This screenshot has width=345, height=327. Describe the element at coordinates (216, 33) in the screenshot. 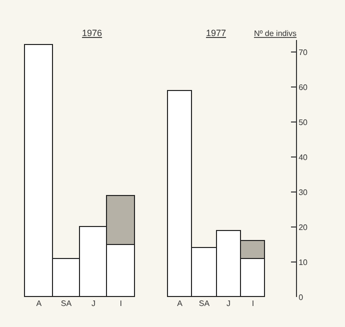

I see `chart-title: 1977` at that location.